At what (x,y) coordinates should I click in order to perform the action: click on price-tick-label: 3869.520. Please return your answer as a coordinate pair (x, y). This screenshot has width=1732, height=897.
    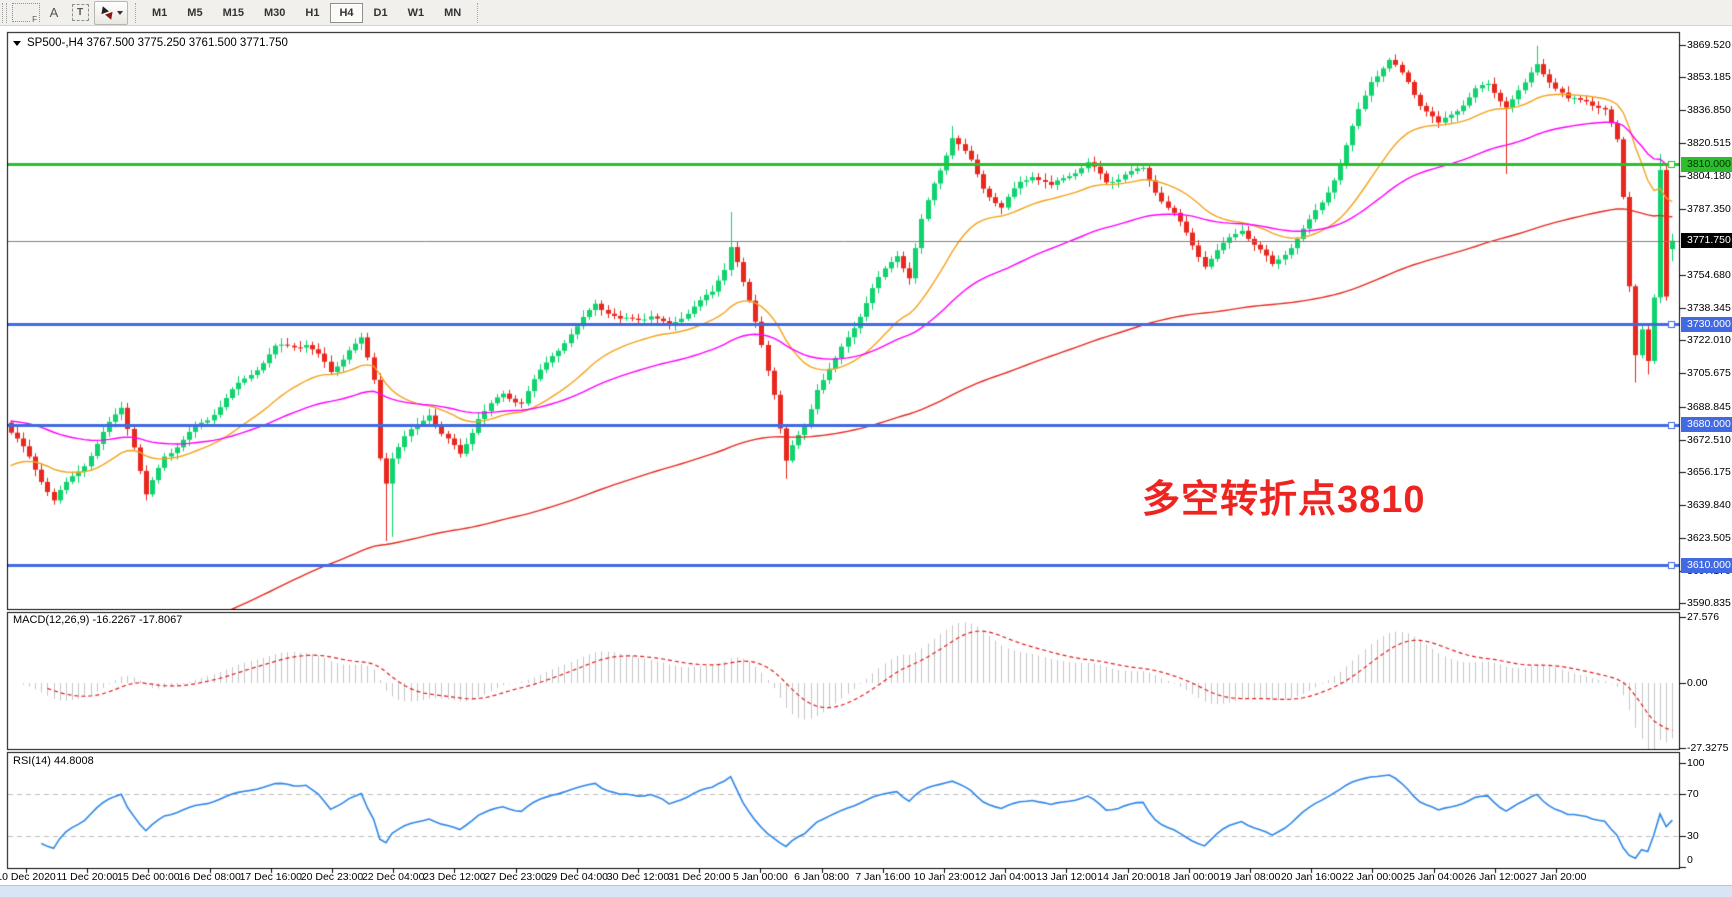
    Looking at the image, I should click on (1709, 44).